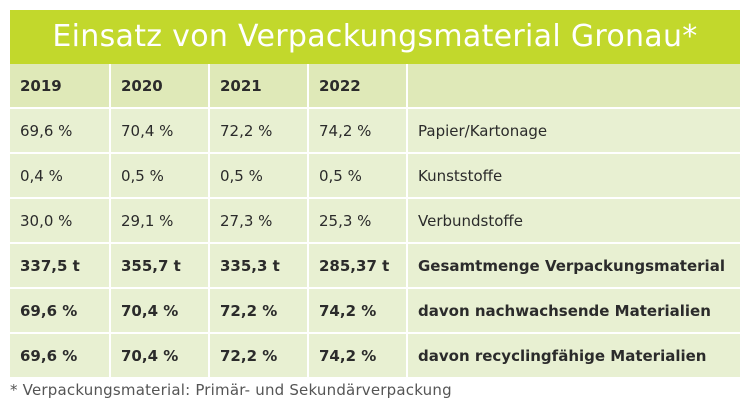  I want to click on label-cell: davon recyclingfähige Materialien, so click(573, 356).